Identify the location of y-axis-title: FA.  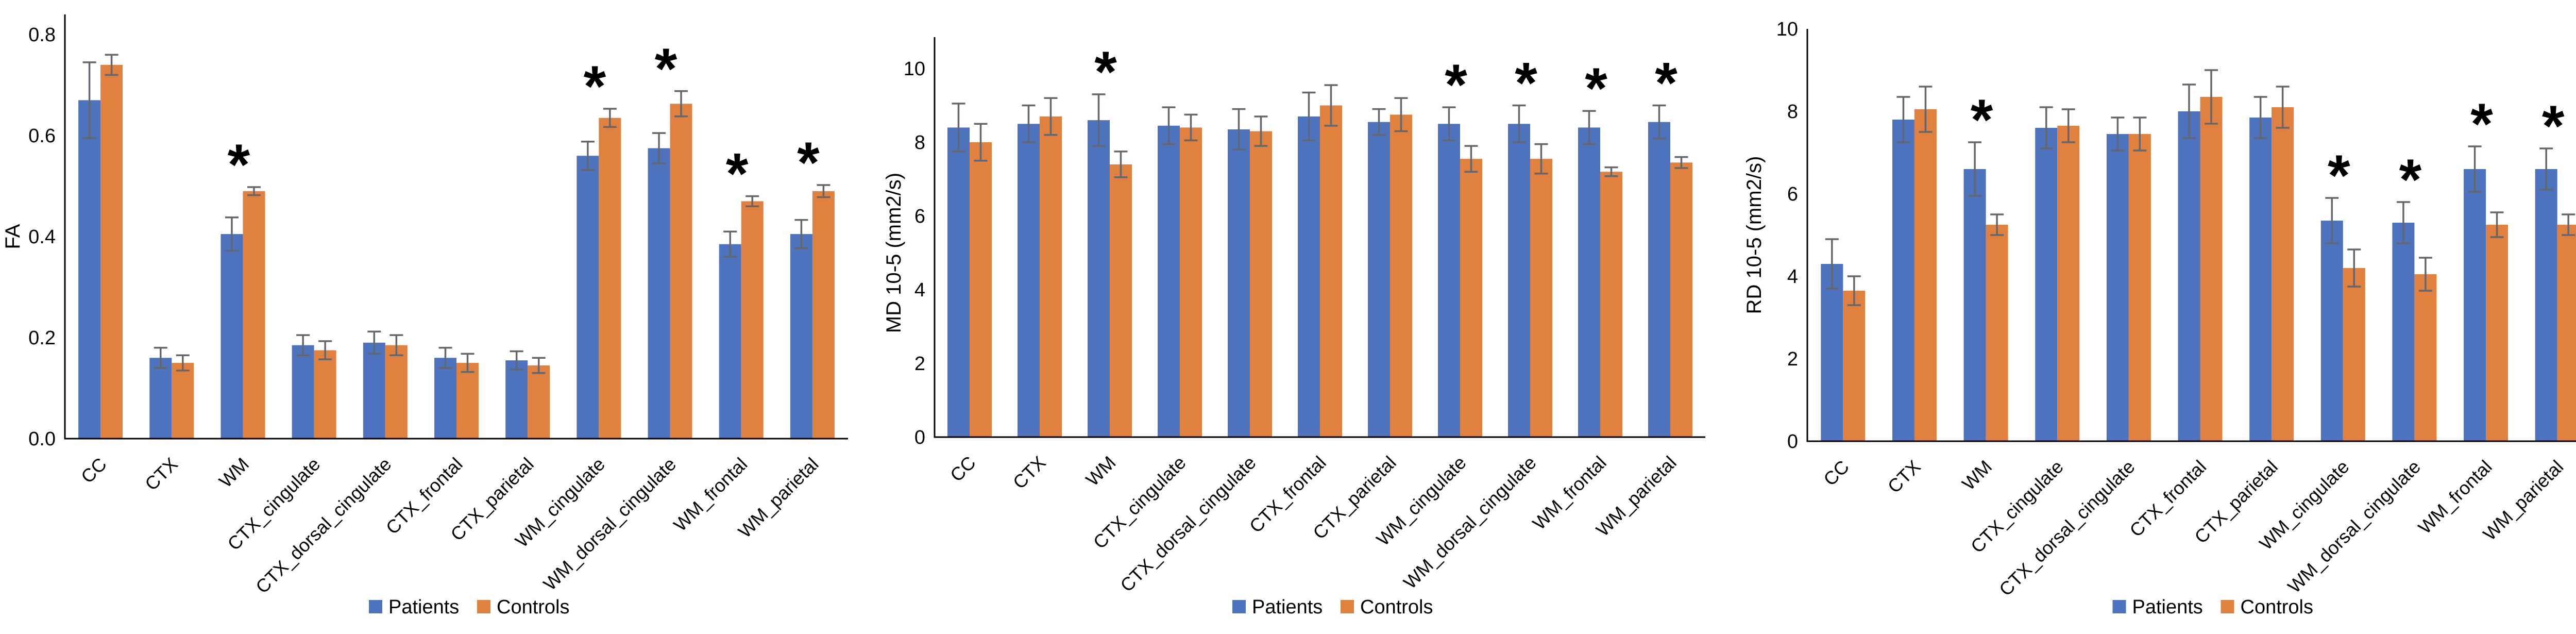
(13, 236).